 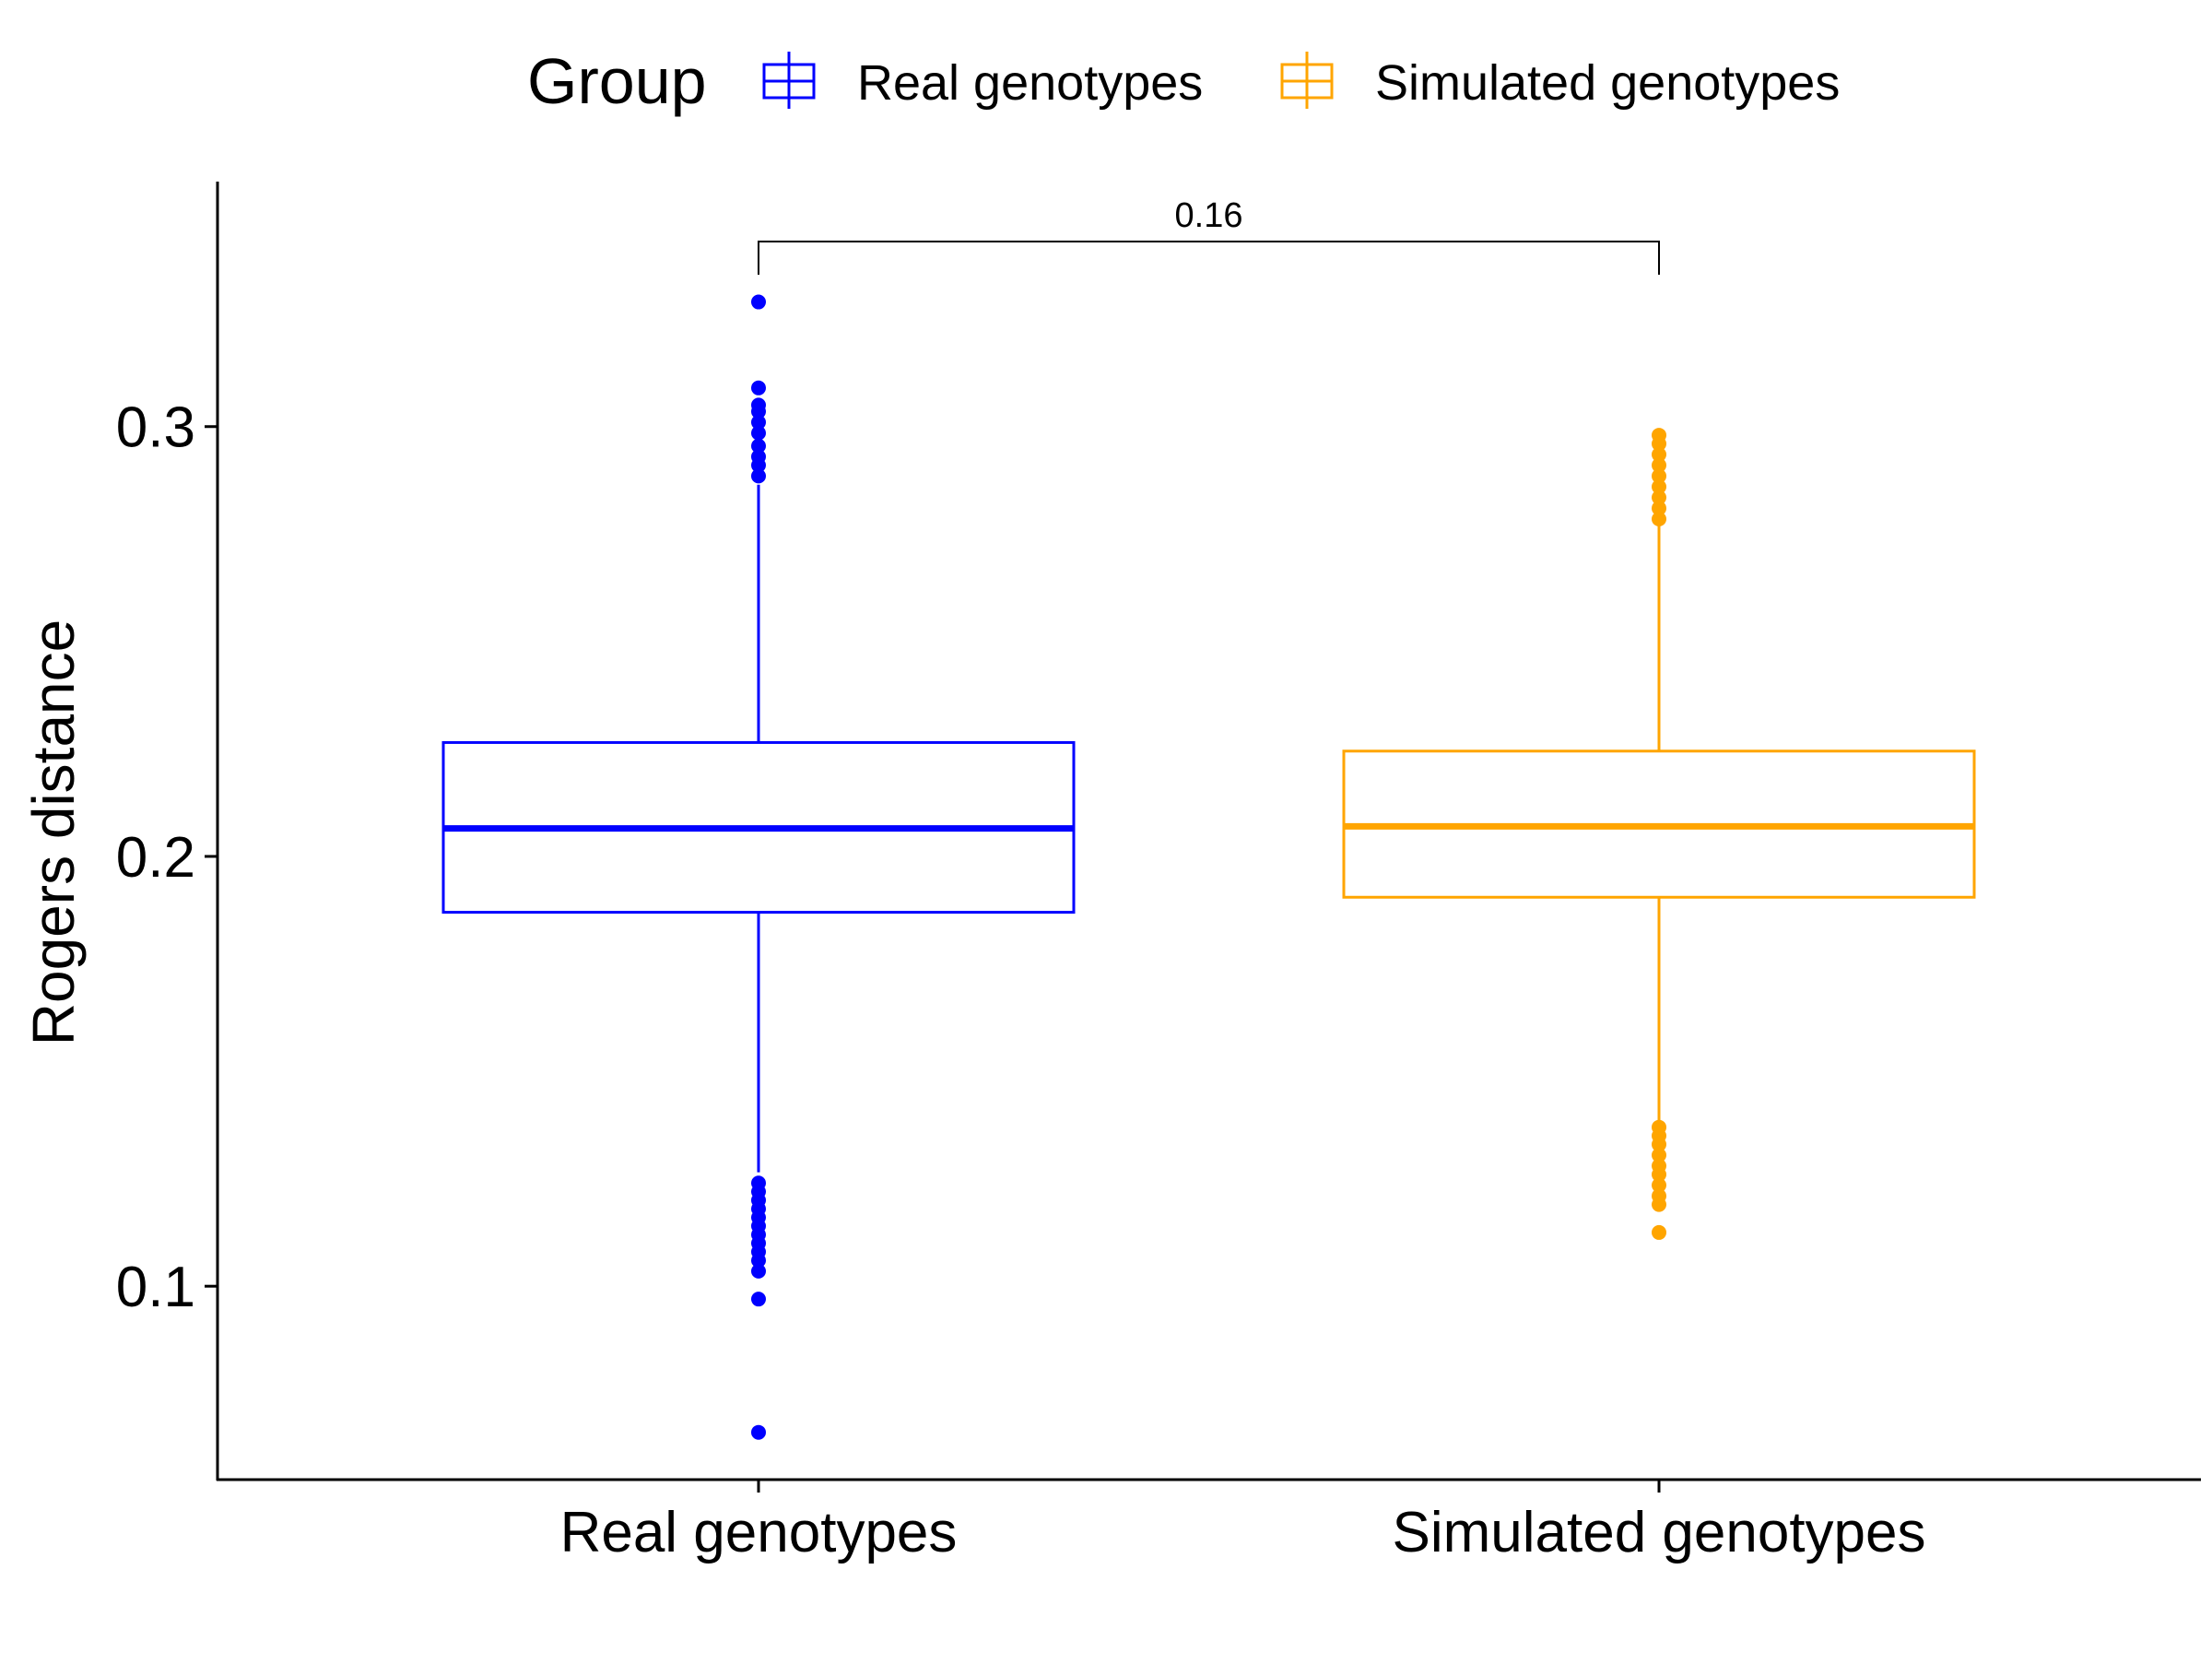 What do you see at coordinates (1209, 258) in the screenshot?
I see `bracket-line` at bounding box center [1209, 258].